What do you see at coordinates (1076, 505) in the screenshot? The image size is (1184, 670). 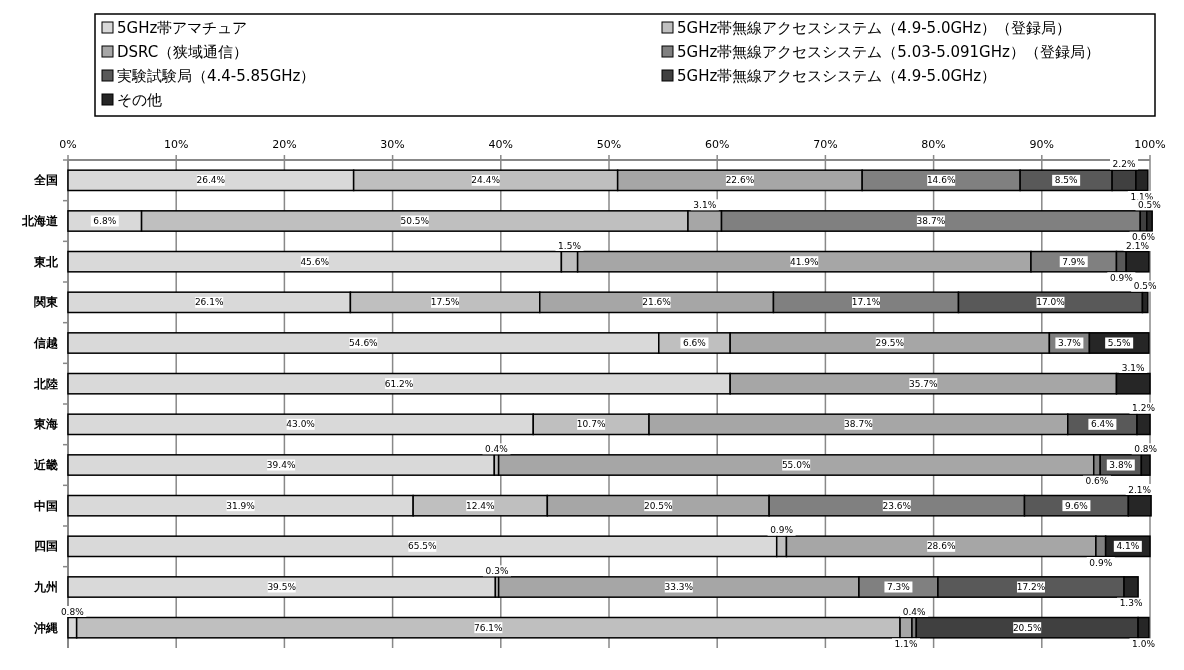 I see `data-label: 9.6%` at bounding box center [1076, 505].